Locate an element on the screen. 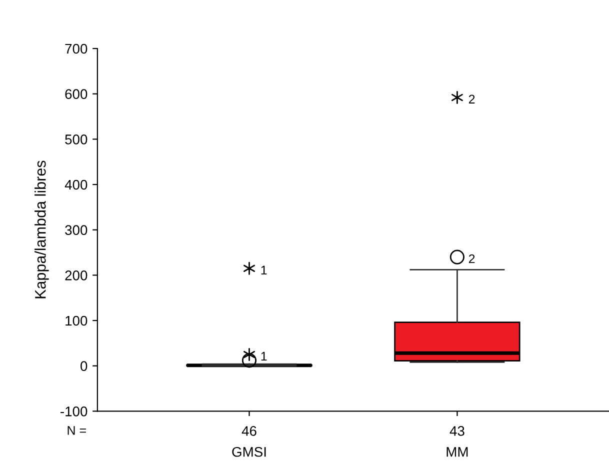  y-tick-label: 600 is located at coordinates (76, 94).